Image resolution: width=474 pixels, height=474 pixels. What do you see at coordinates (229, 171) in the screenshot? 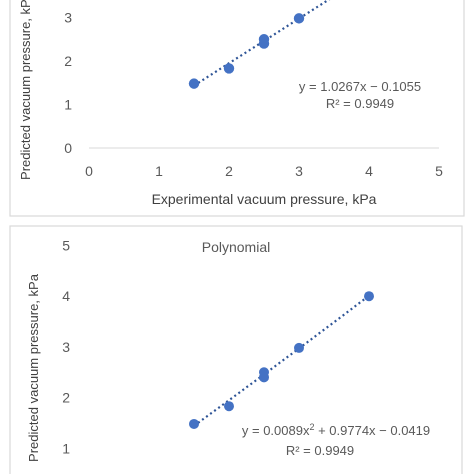
I see `x-tick-label: 2` at bounding box center [229, 171].